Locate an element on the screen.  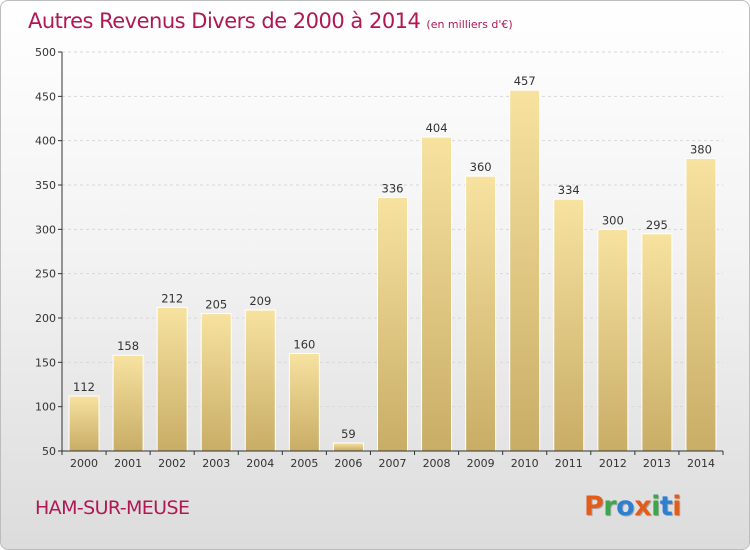
x-tick-label-2014: 2014 is located at coordinates (701, 463).